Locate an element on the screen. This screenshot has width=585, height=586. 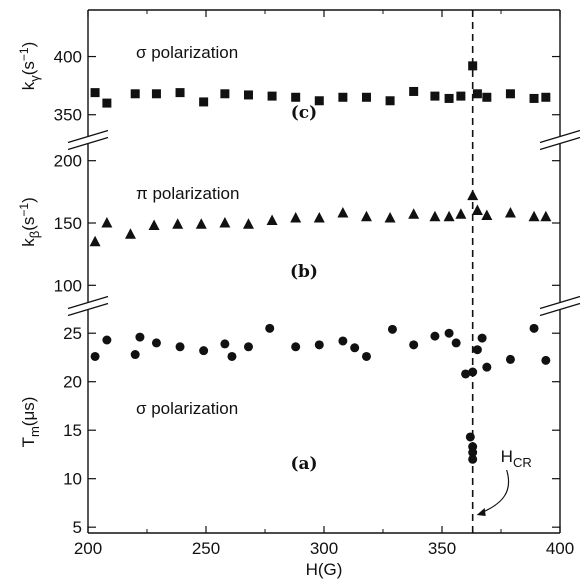
panel-label-b: (b) is located at coordinates (304, 272).